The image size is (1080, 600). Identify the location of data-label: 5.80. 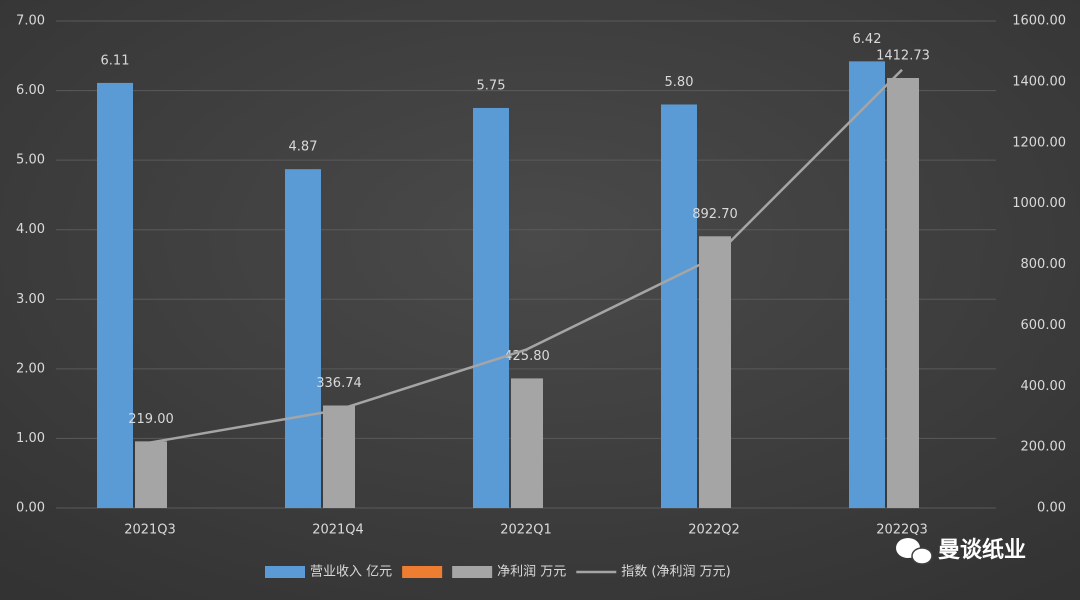
(679, 82).